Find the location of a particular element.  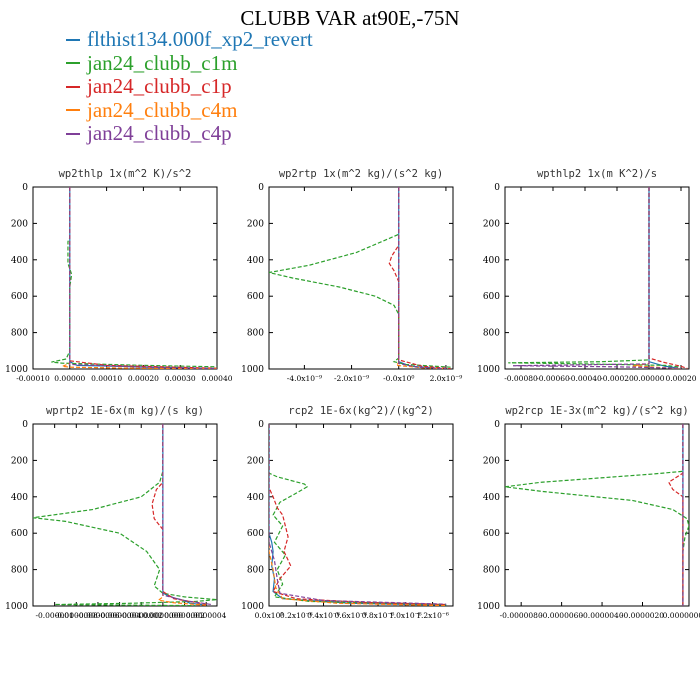

page-title: CLUBB VAR at90E,-75N is located at coordinates (350, 18).